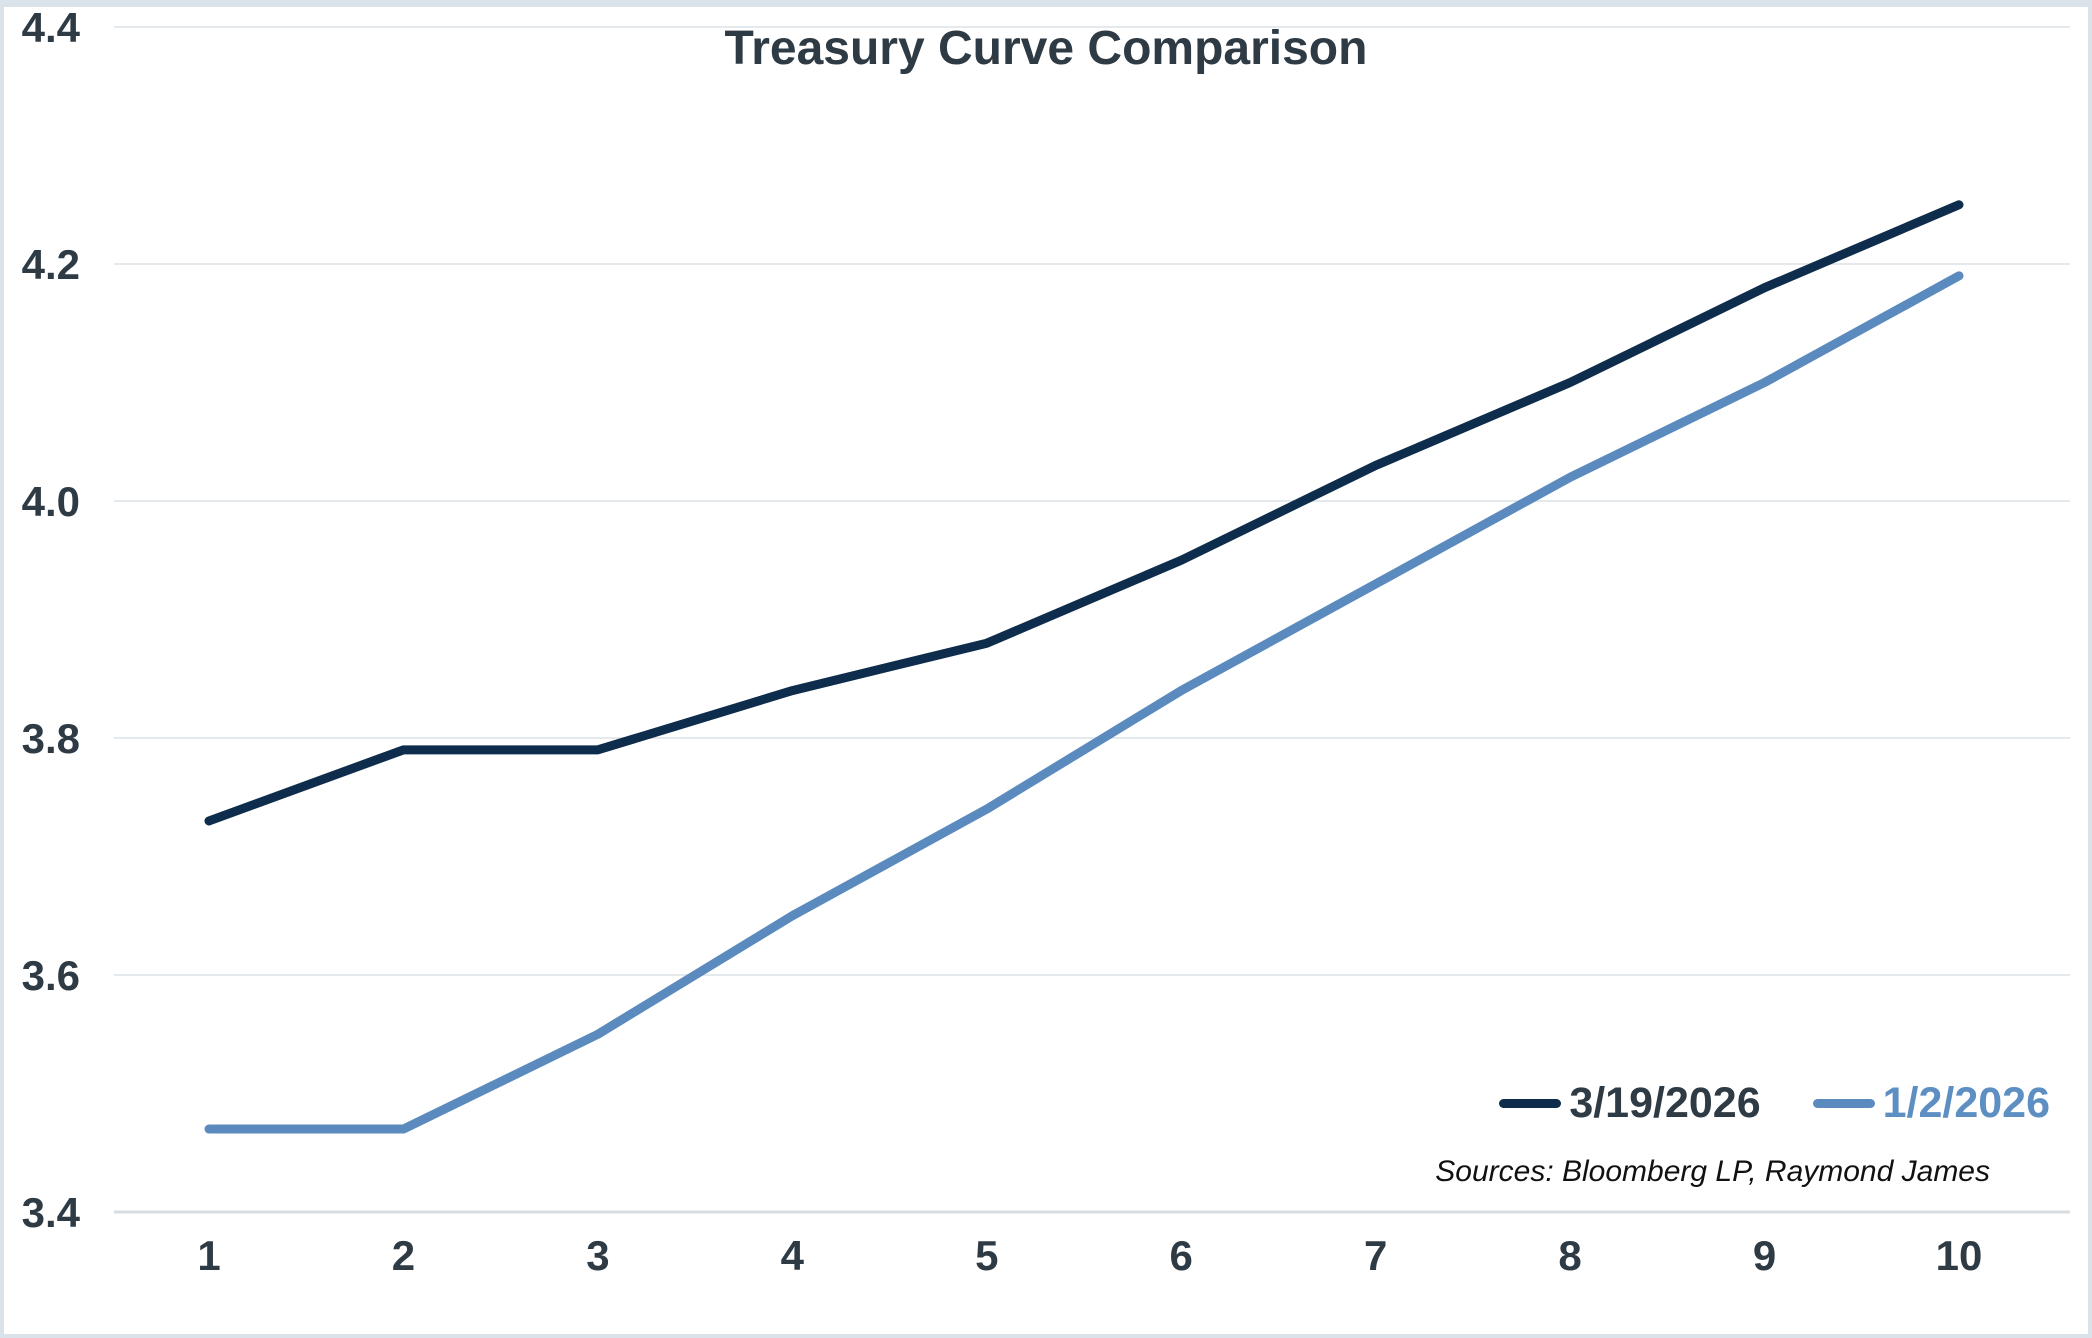 The width and height of the screenshot is (2092, 1338). Describe the element at coordinates (51, 29) in the screenshot. I see `y-tick-label: 4.4` at that location.